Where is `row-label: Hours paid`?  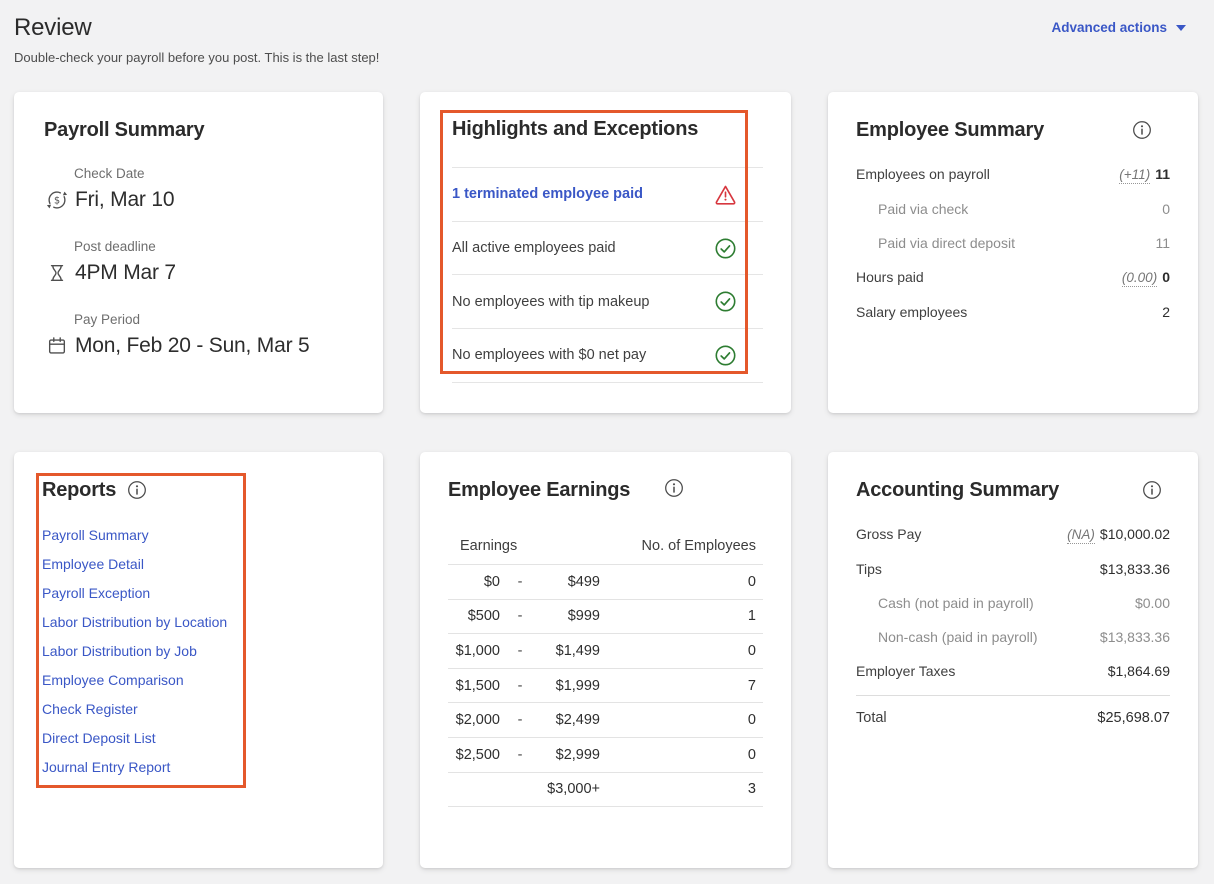
row-label: Hours paid is located at coordinates (890, 277).